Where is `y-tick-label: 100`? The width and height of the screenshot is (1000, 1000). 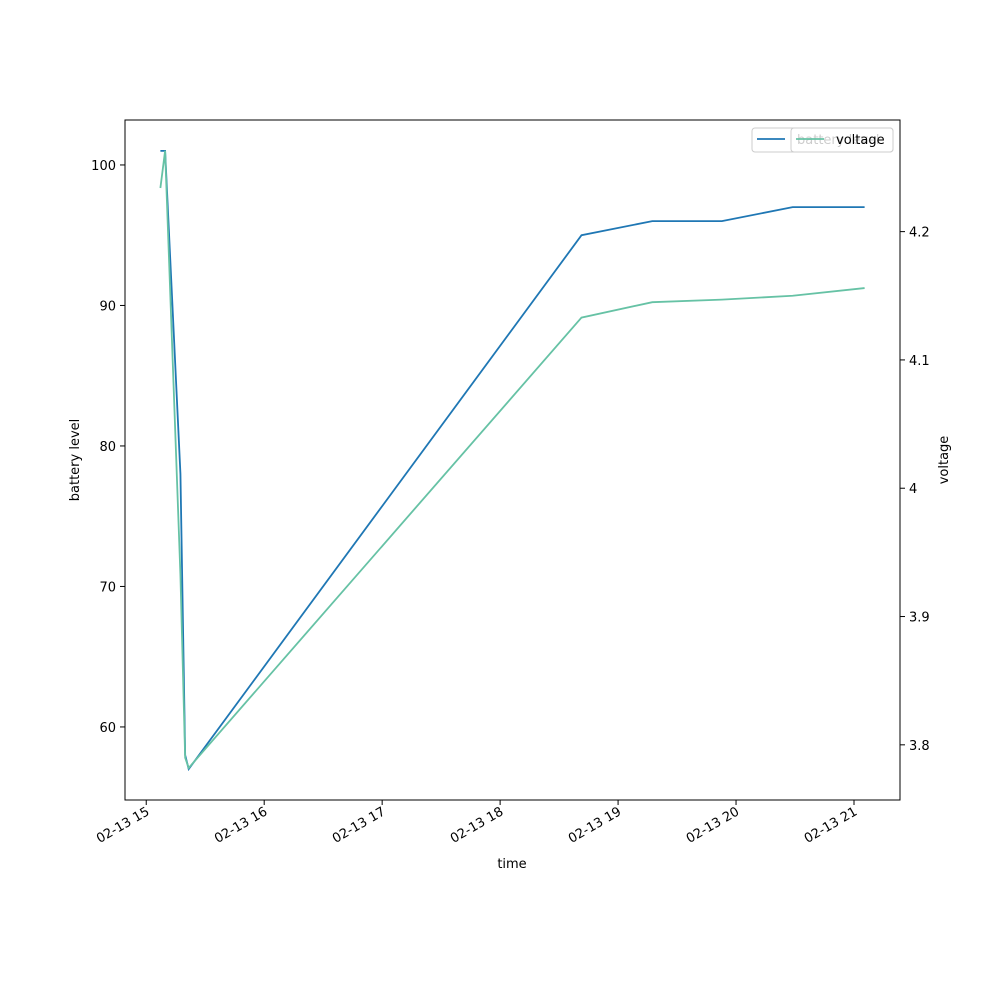 y-tick-label: 100 is located at coordinates (103, 166).